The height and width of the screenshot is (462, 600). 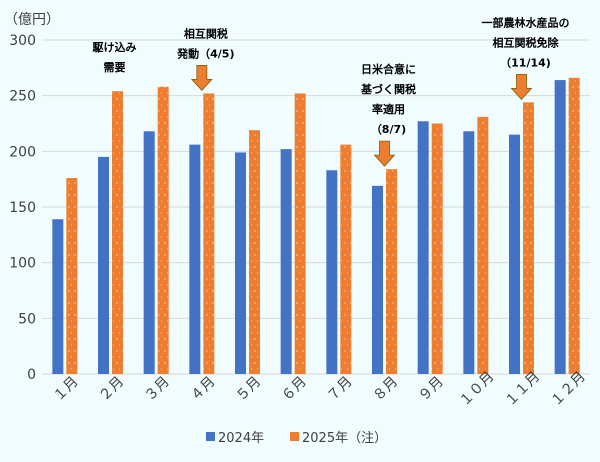 I want to click on annotation-text: 基づく関税, so click(x=388, y=89).